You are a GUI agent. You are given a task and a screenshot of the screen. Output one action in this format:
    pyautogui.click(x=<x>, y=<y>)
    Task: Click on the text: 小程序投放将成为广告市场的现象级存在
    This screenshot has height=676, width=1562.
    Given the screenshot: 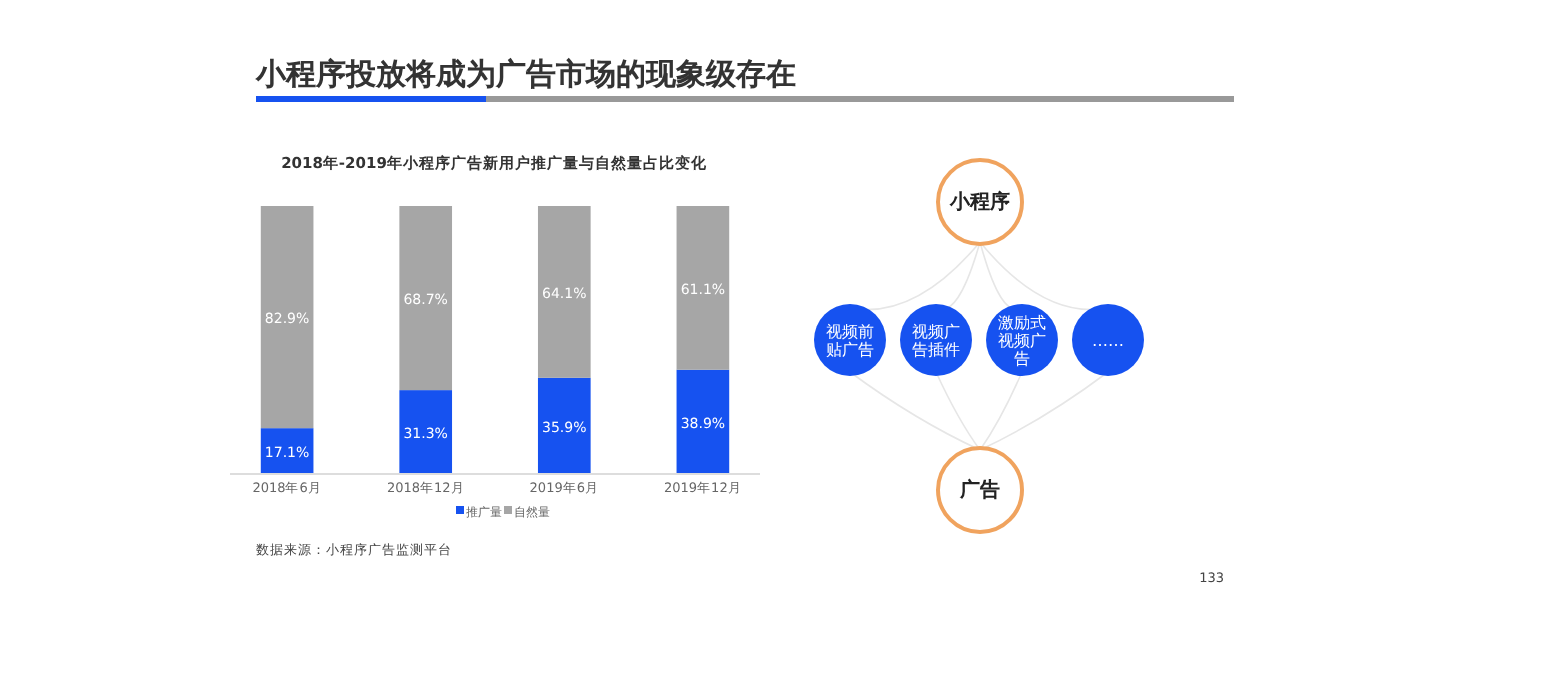 What is the action you would take?
    pyautogui.click(x=525, y=74)
    